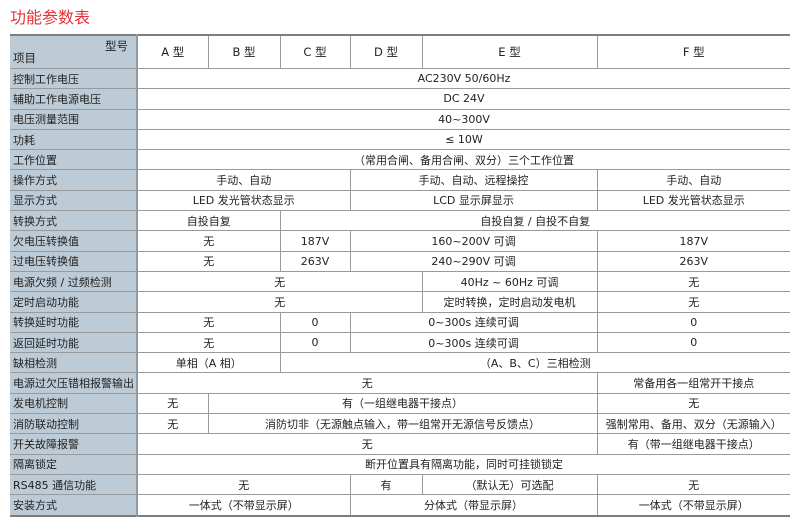  Describe the element at coordinates (463, 160) in the screenshot. I see `table-cell: （常用合闸、备用合闸、双分）三个工作位置` at that location.